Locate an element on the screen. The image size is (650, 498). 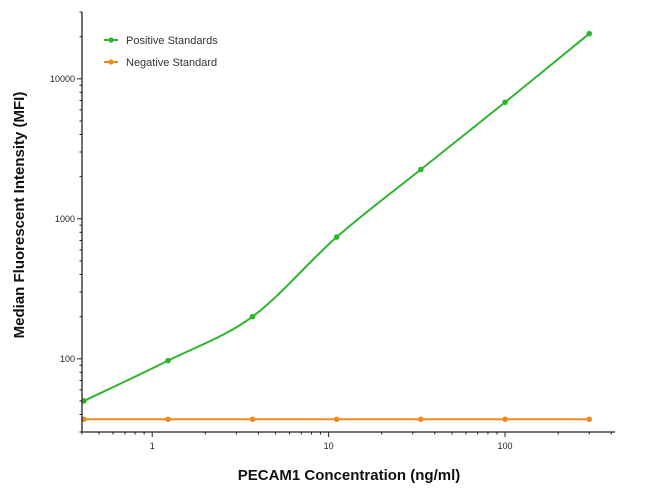
x-tick-label: 1 is located at coordinates (152, 446).